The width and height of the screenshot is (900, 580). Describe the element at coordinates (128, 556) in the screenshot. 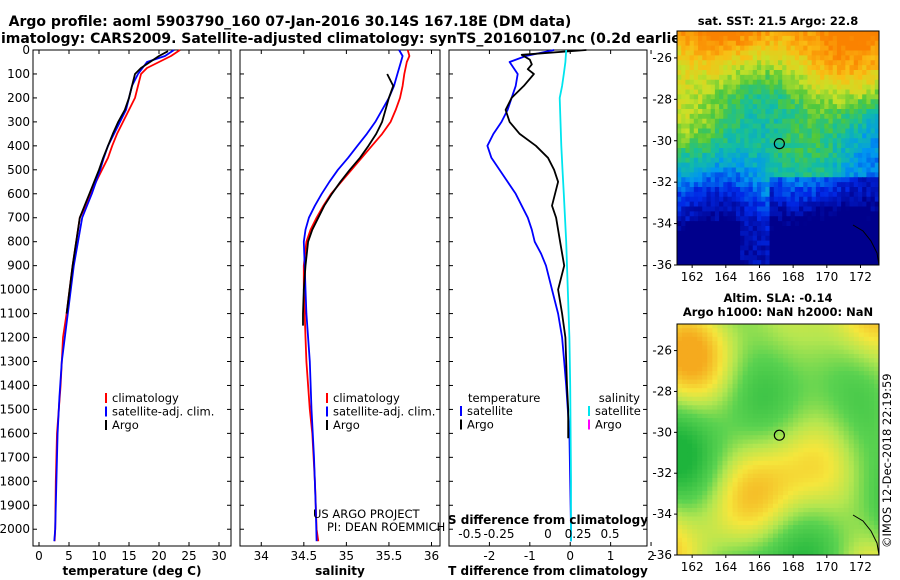

I see `temperature-xtick-label: 15` at that location.